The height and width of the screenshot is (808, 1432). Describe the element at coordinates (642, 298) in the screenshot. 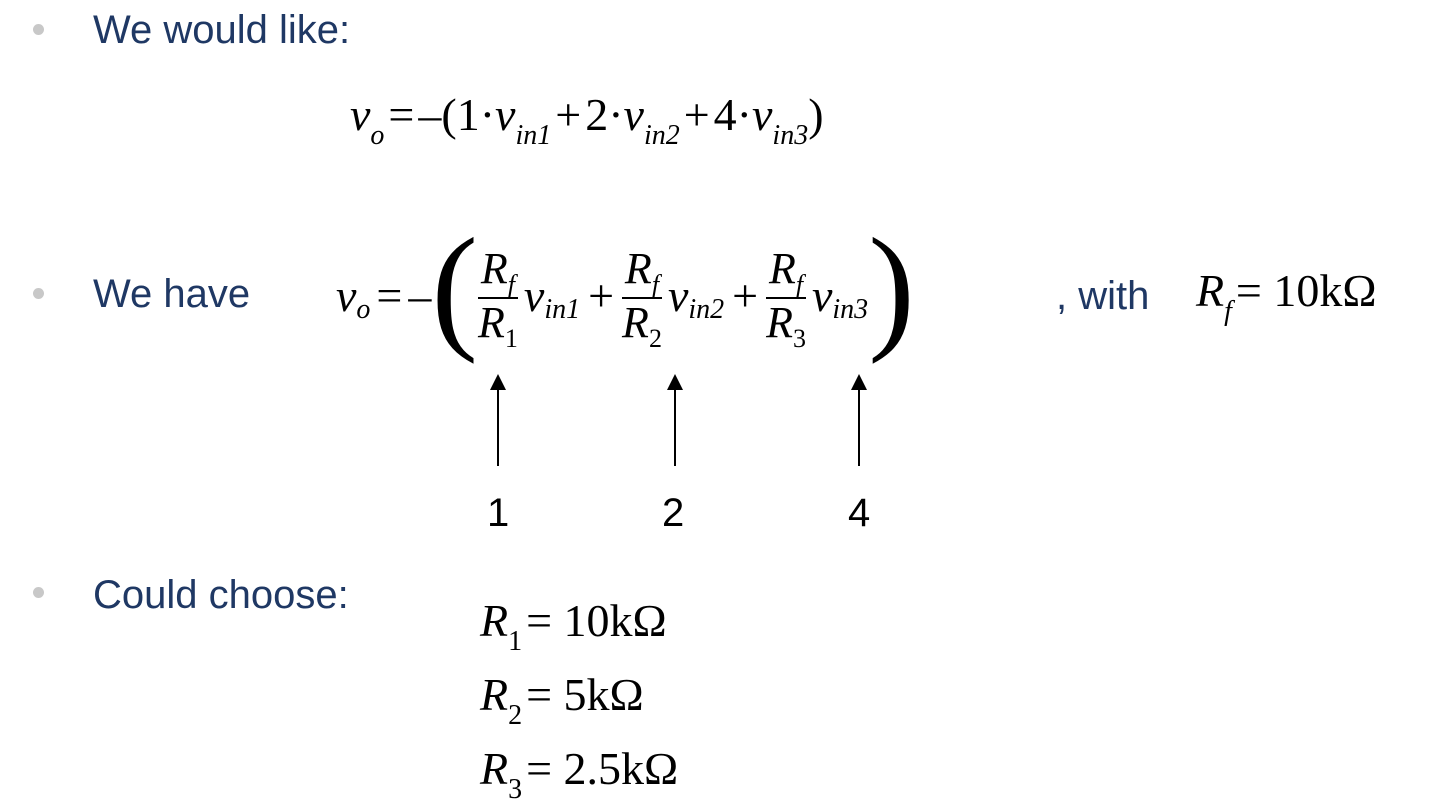

I see `fraction-rf-r2: Rf R2` at that location.